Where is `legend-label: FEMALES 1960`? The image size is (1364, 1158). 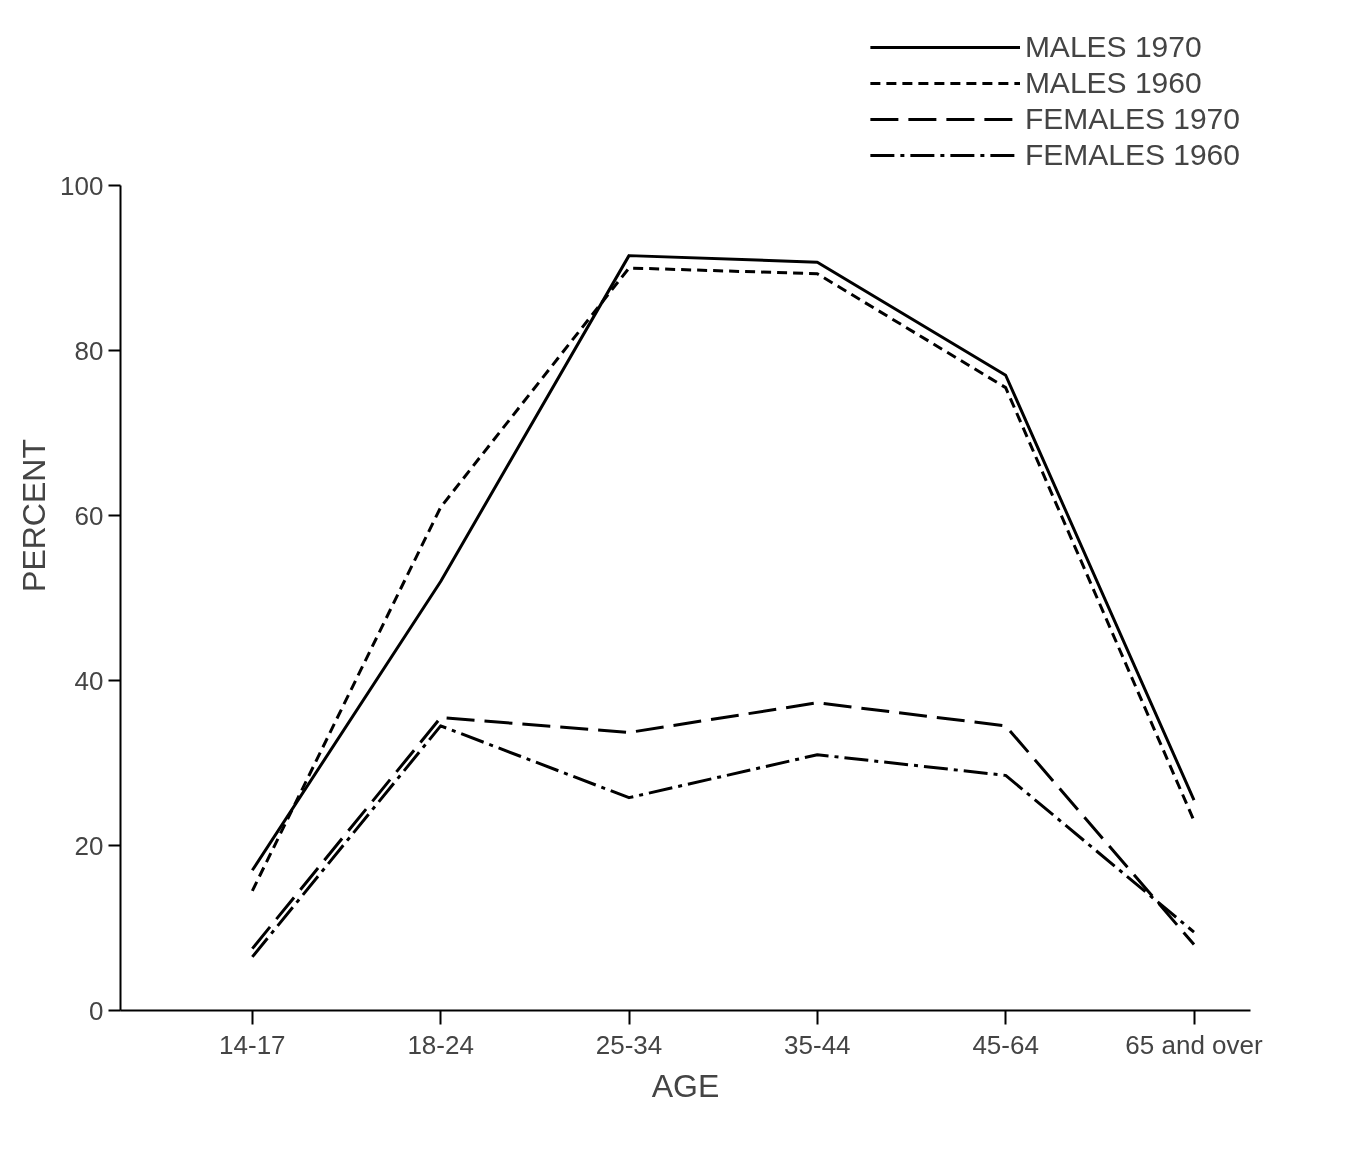 legend-label: FEMALES 1960 is located at coordinates (1132, 155).